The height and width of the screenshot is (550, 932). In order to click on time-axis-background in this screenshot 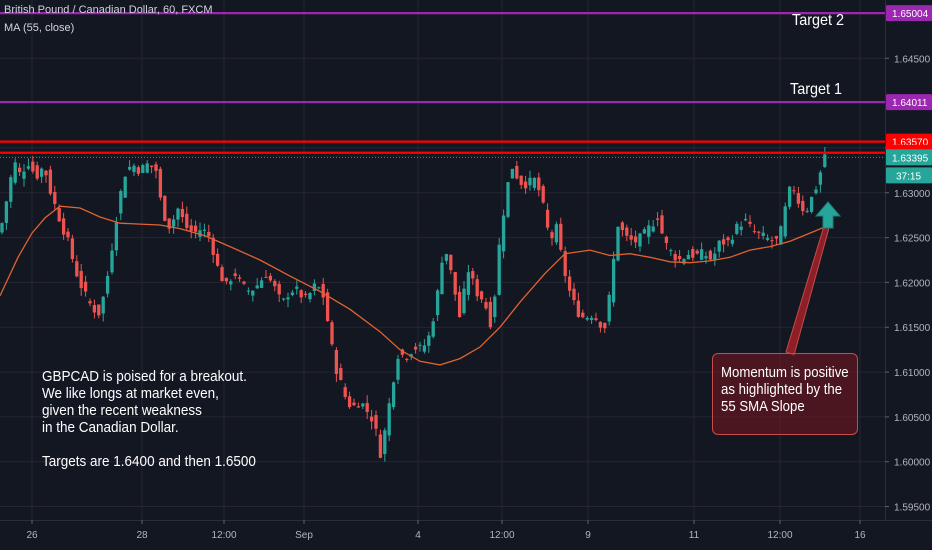, I will do `click(466, 535)`.